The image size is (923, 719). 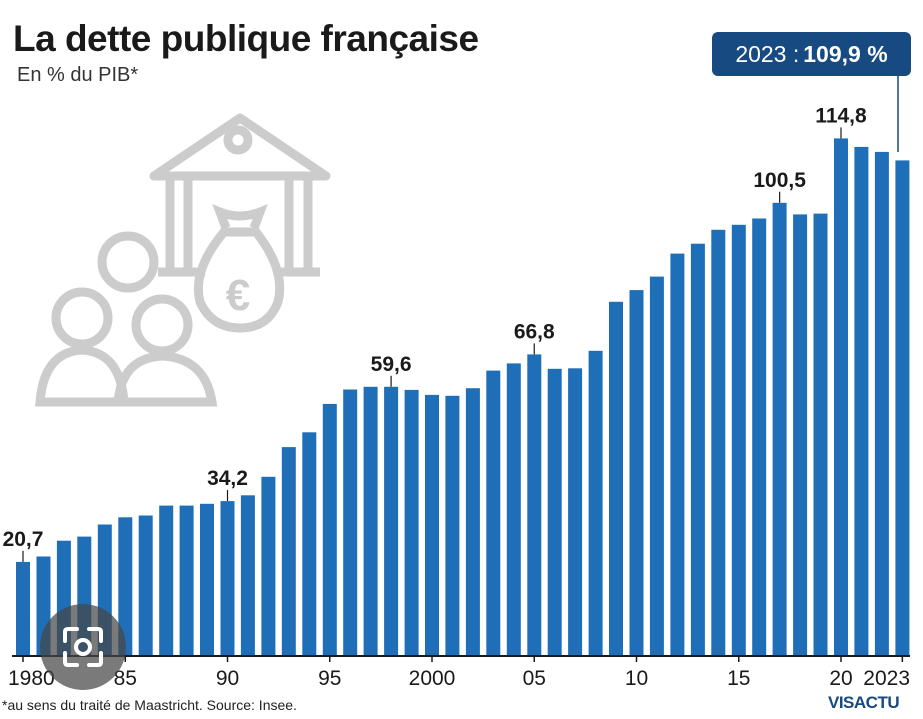 What do you see at coordinates (595, 502) in the screenshot?
I see `bar-2008` at bounding box center [595, 502].